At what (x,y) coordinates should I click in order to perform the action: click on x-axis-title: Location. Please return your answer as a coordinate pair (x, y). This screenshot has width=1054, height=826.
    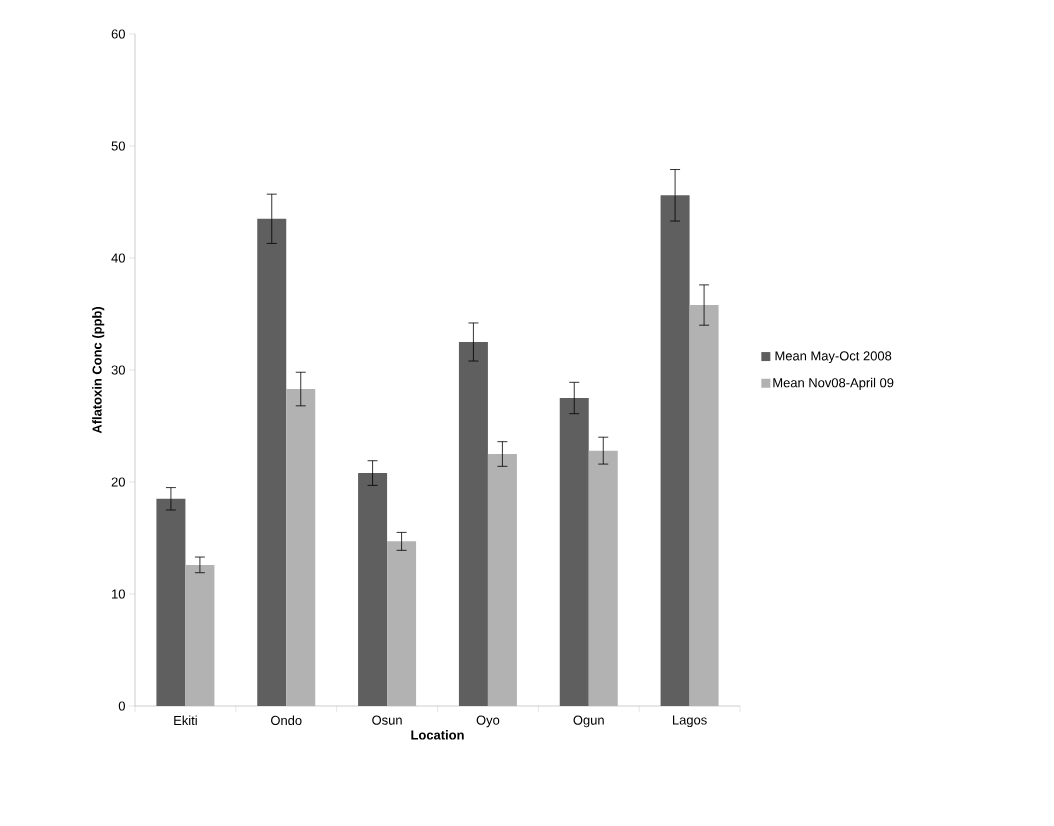
    Looking at the image, I should click on (437, 735).